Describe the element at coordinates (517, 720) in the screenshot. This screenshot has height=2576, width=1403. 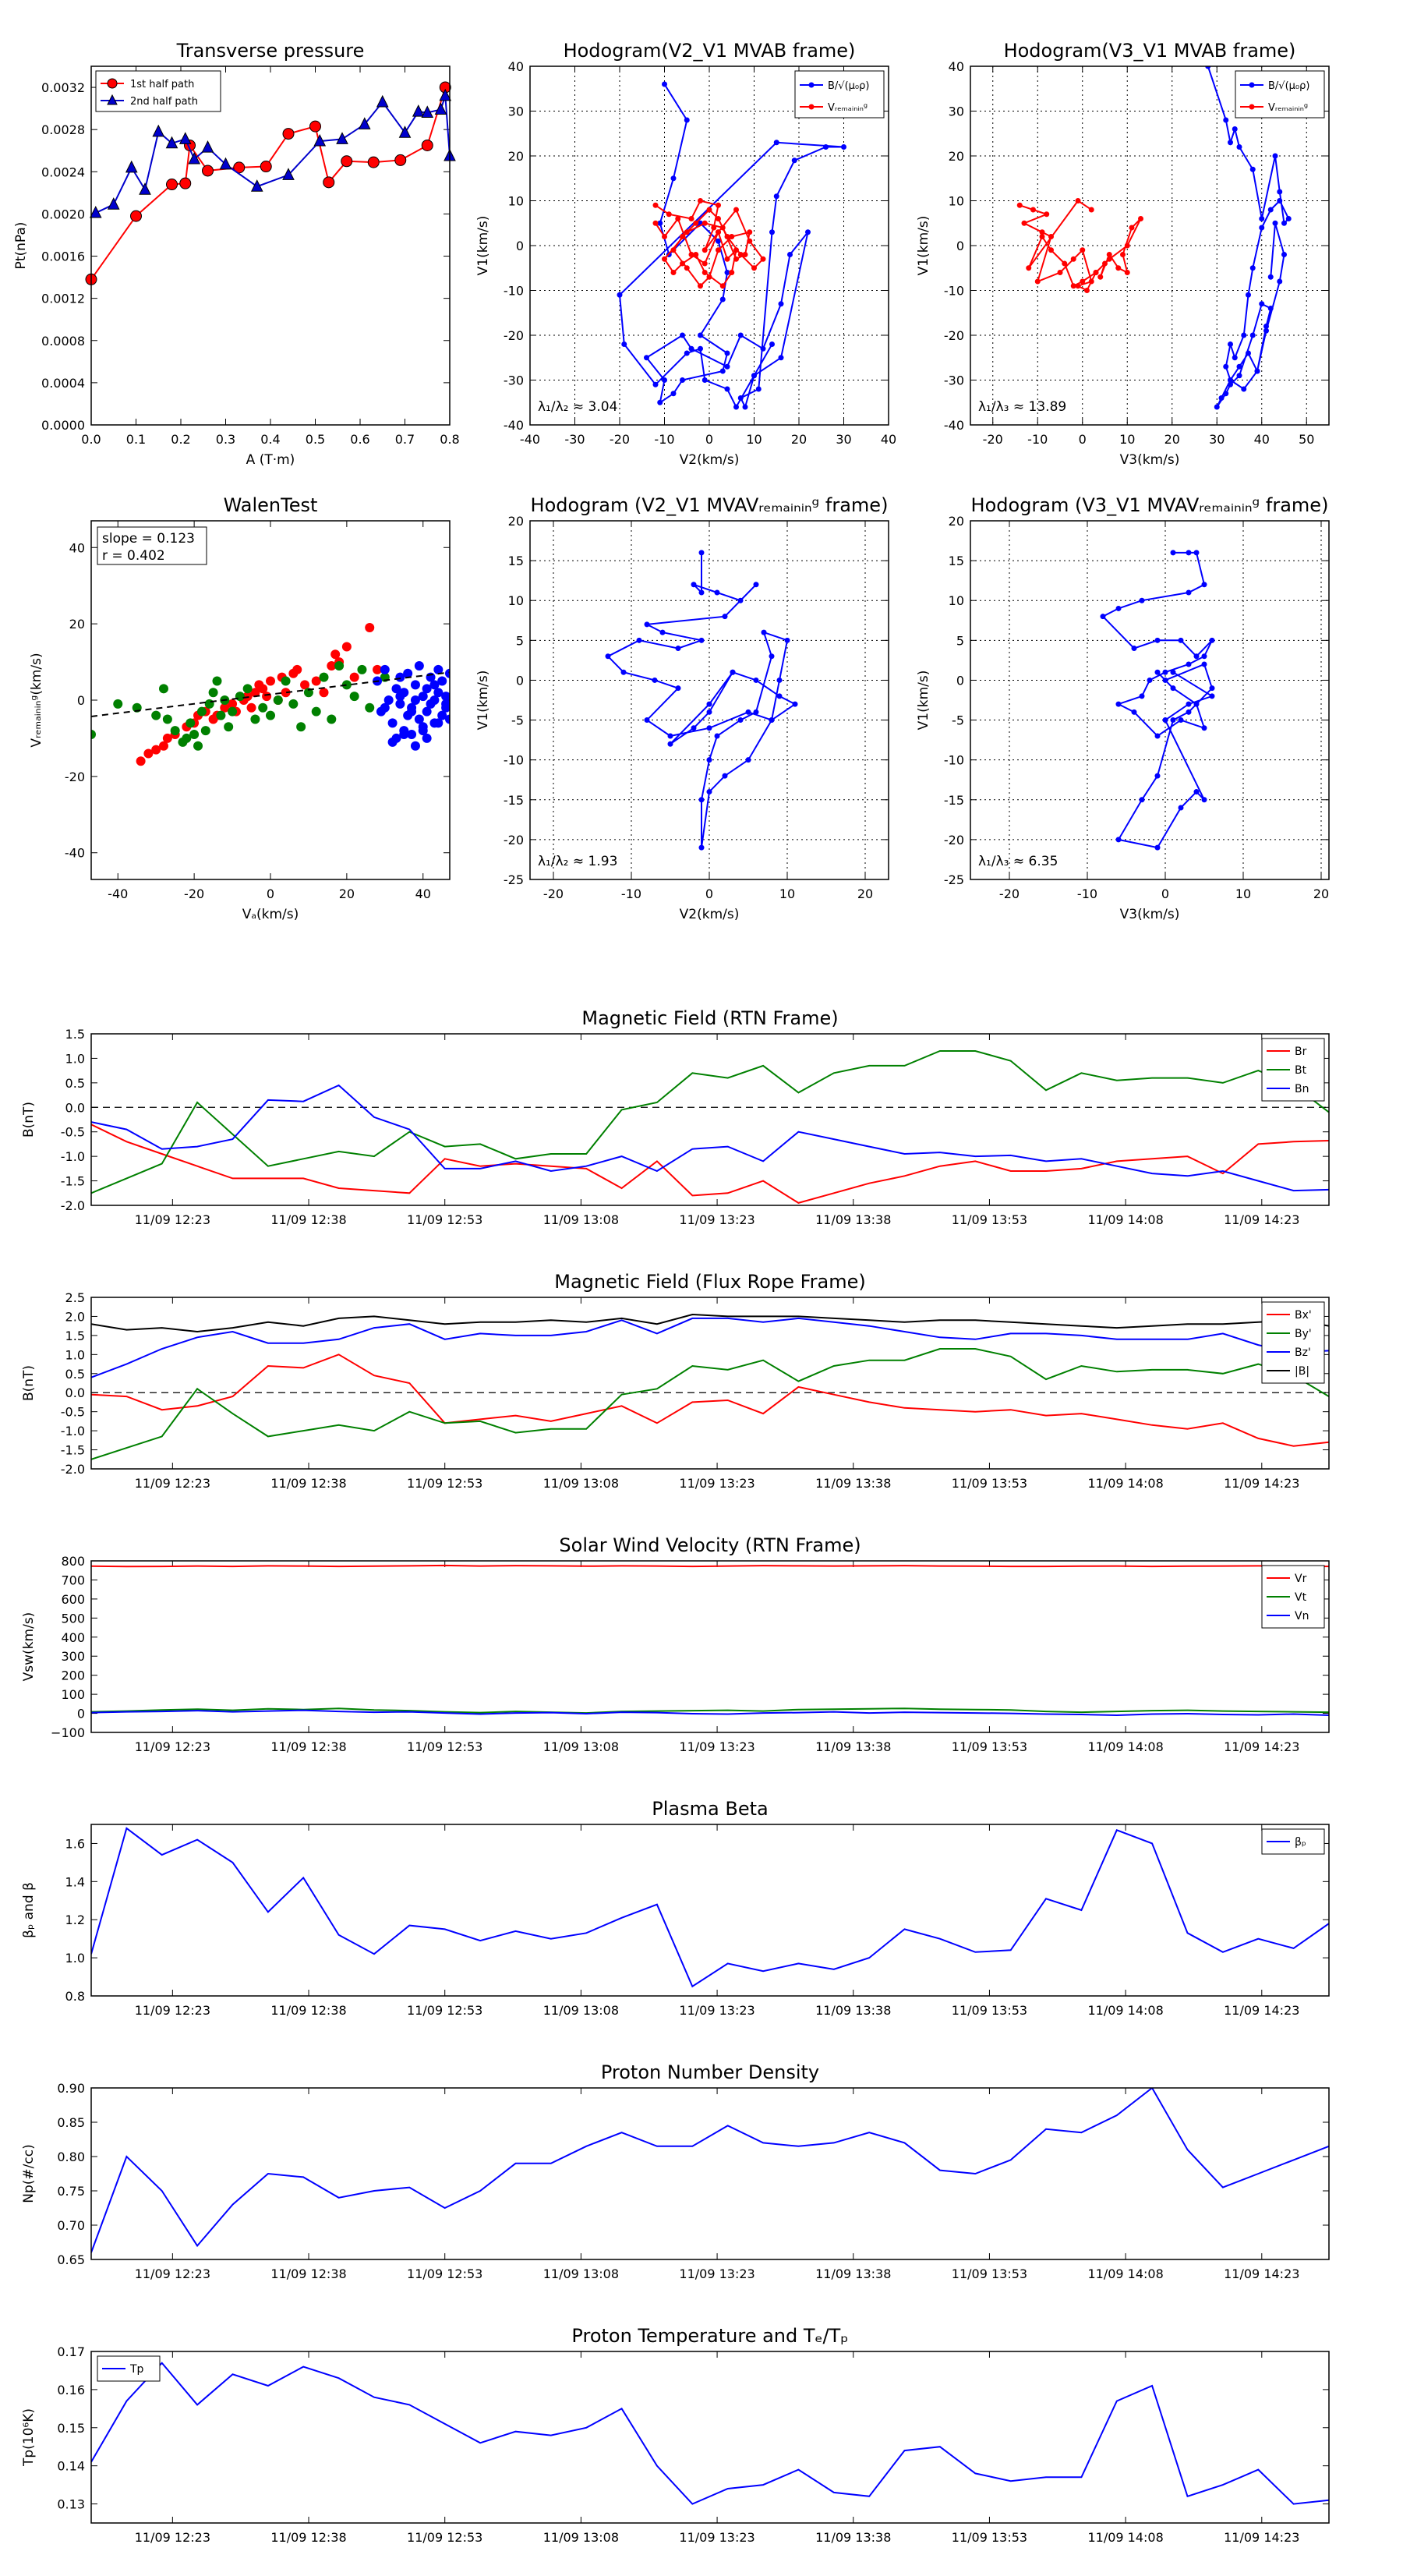
I see `y-tick-label: -5` at that location.